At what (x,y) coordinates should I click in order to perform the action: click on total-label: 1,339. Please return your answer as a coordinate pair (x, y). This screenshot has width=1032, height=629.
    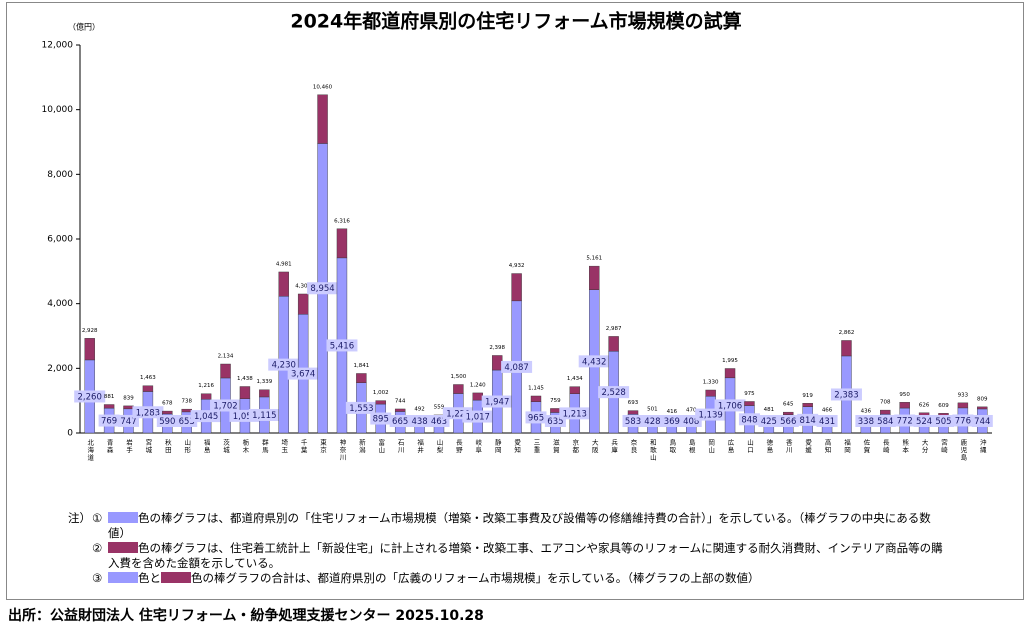
    Looking at the image, I should click on (264, 382).